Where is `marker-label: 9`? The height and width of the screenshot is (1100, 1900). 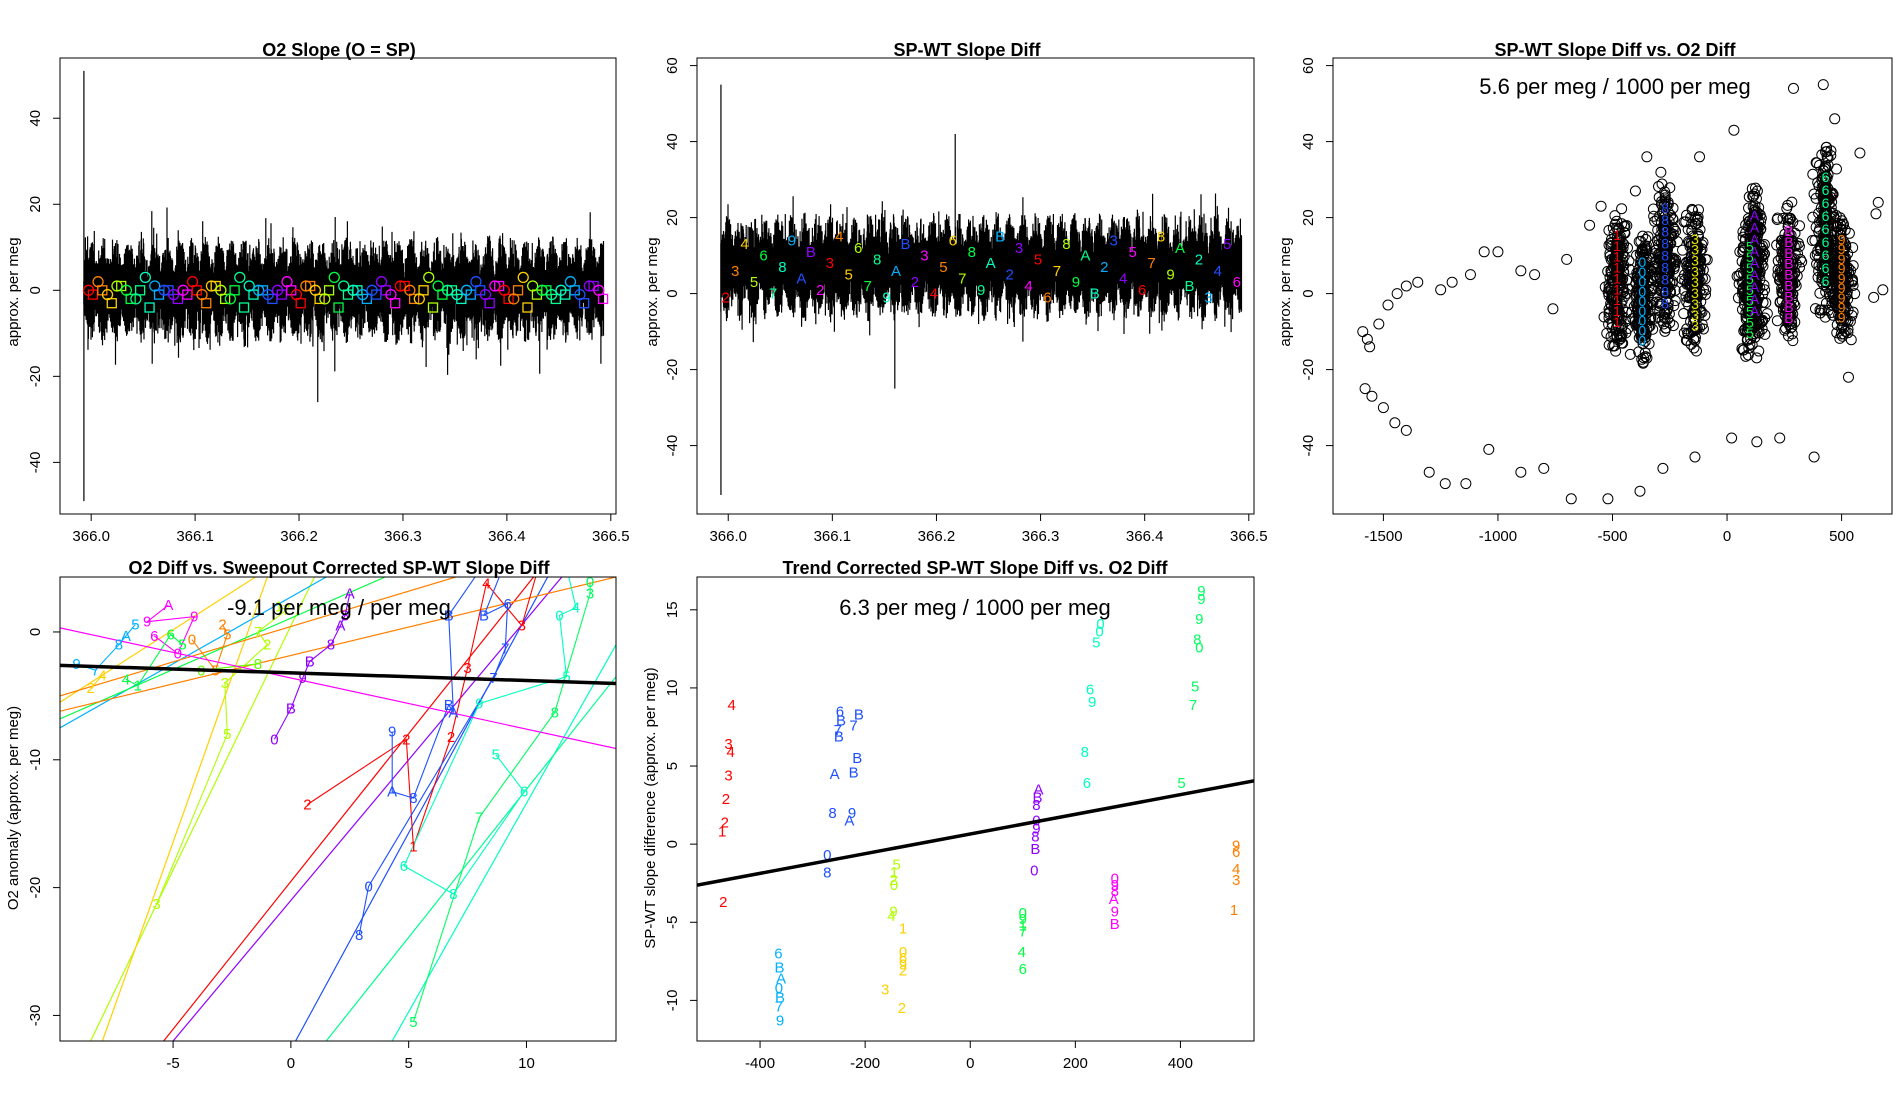 marker-label: 9 is located at coordinates (886, 297).